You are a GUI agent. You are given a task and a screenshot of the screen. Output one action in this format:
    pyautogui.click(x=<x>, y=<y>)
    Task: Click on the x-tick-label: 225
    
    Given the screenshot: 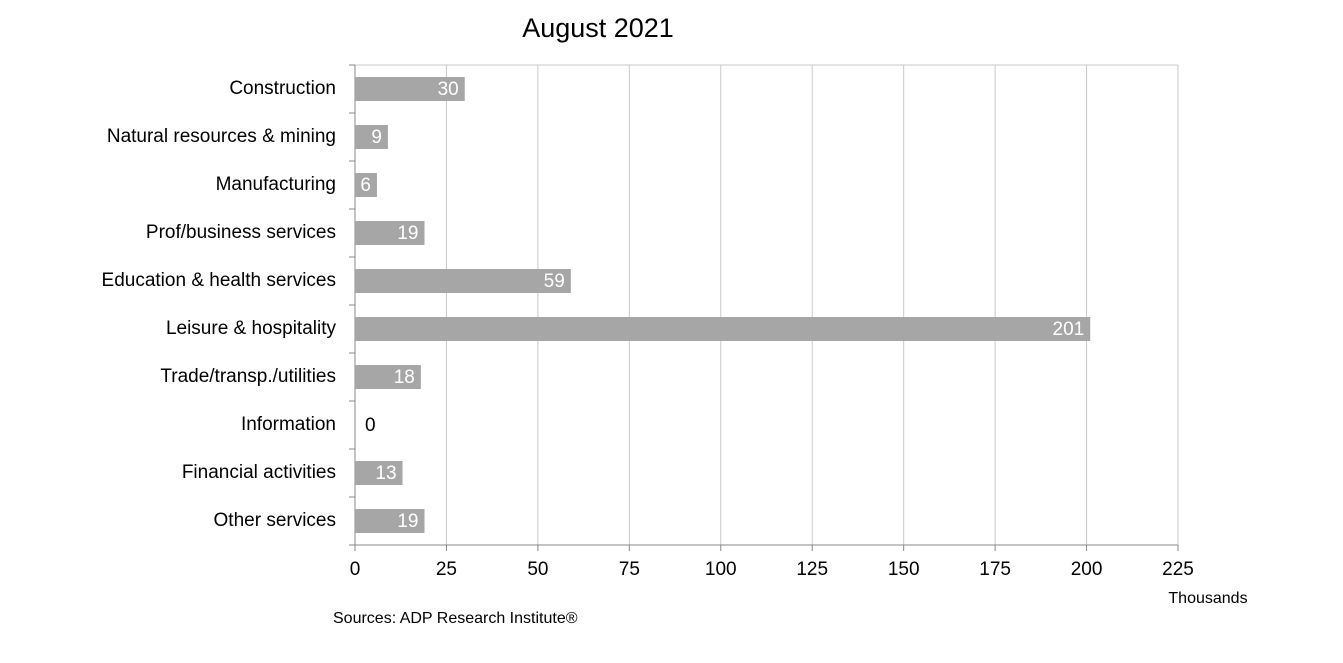 What is the action you would take?
    pyautogui.click(x=1178, y=569)
    